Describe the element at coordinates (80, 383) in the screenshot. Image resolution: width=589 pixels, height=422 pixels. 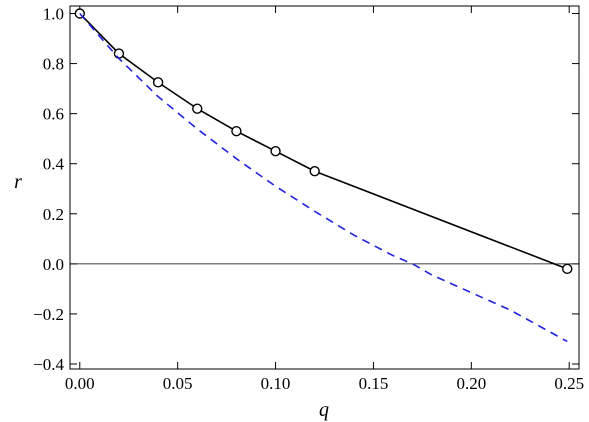
I see `x-tick-label: 0.00` at that location.